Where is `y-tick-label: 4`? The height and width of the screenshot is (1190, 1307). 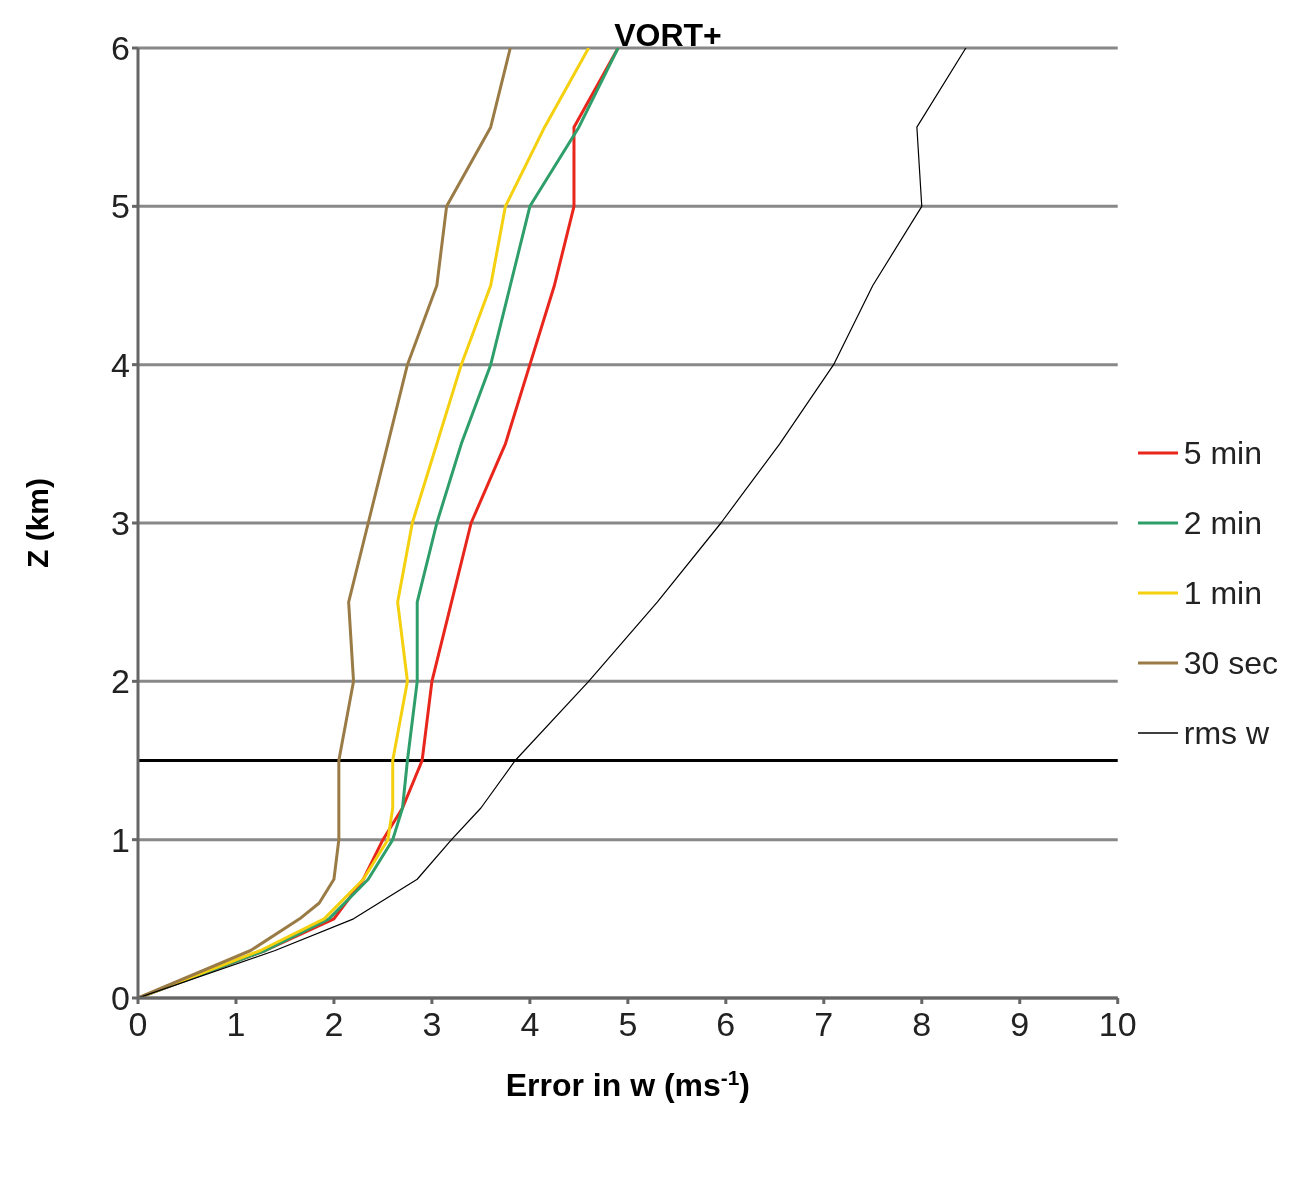 y-tick-label: 4 is located at coordinates (120, 364).